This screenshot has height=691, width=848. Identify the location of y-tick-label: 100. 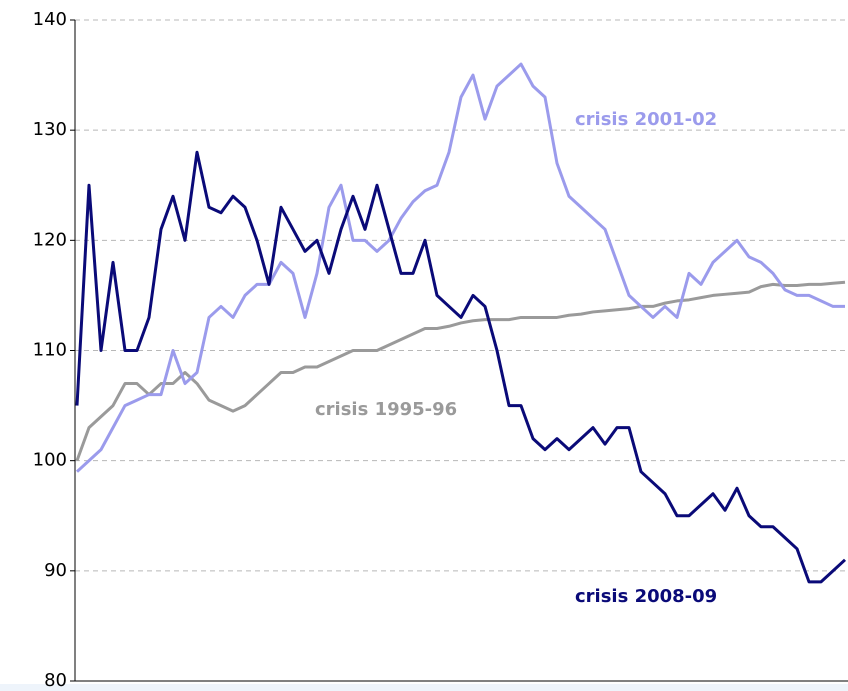
(50, 460).